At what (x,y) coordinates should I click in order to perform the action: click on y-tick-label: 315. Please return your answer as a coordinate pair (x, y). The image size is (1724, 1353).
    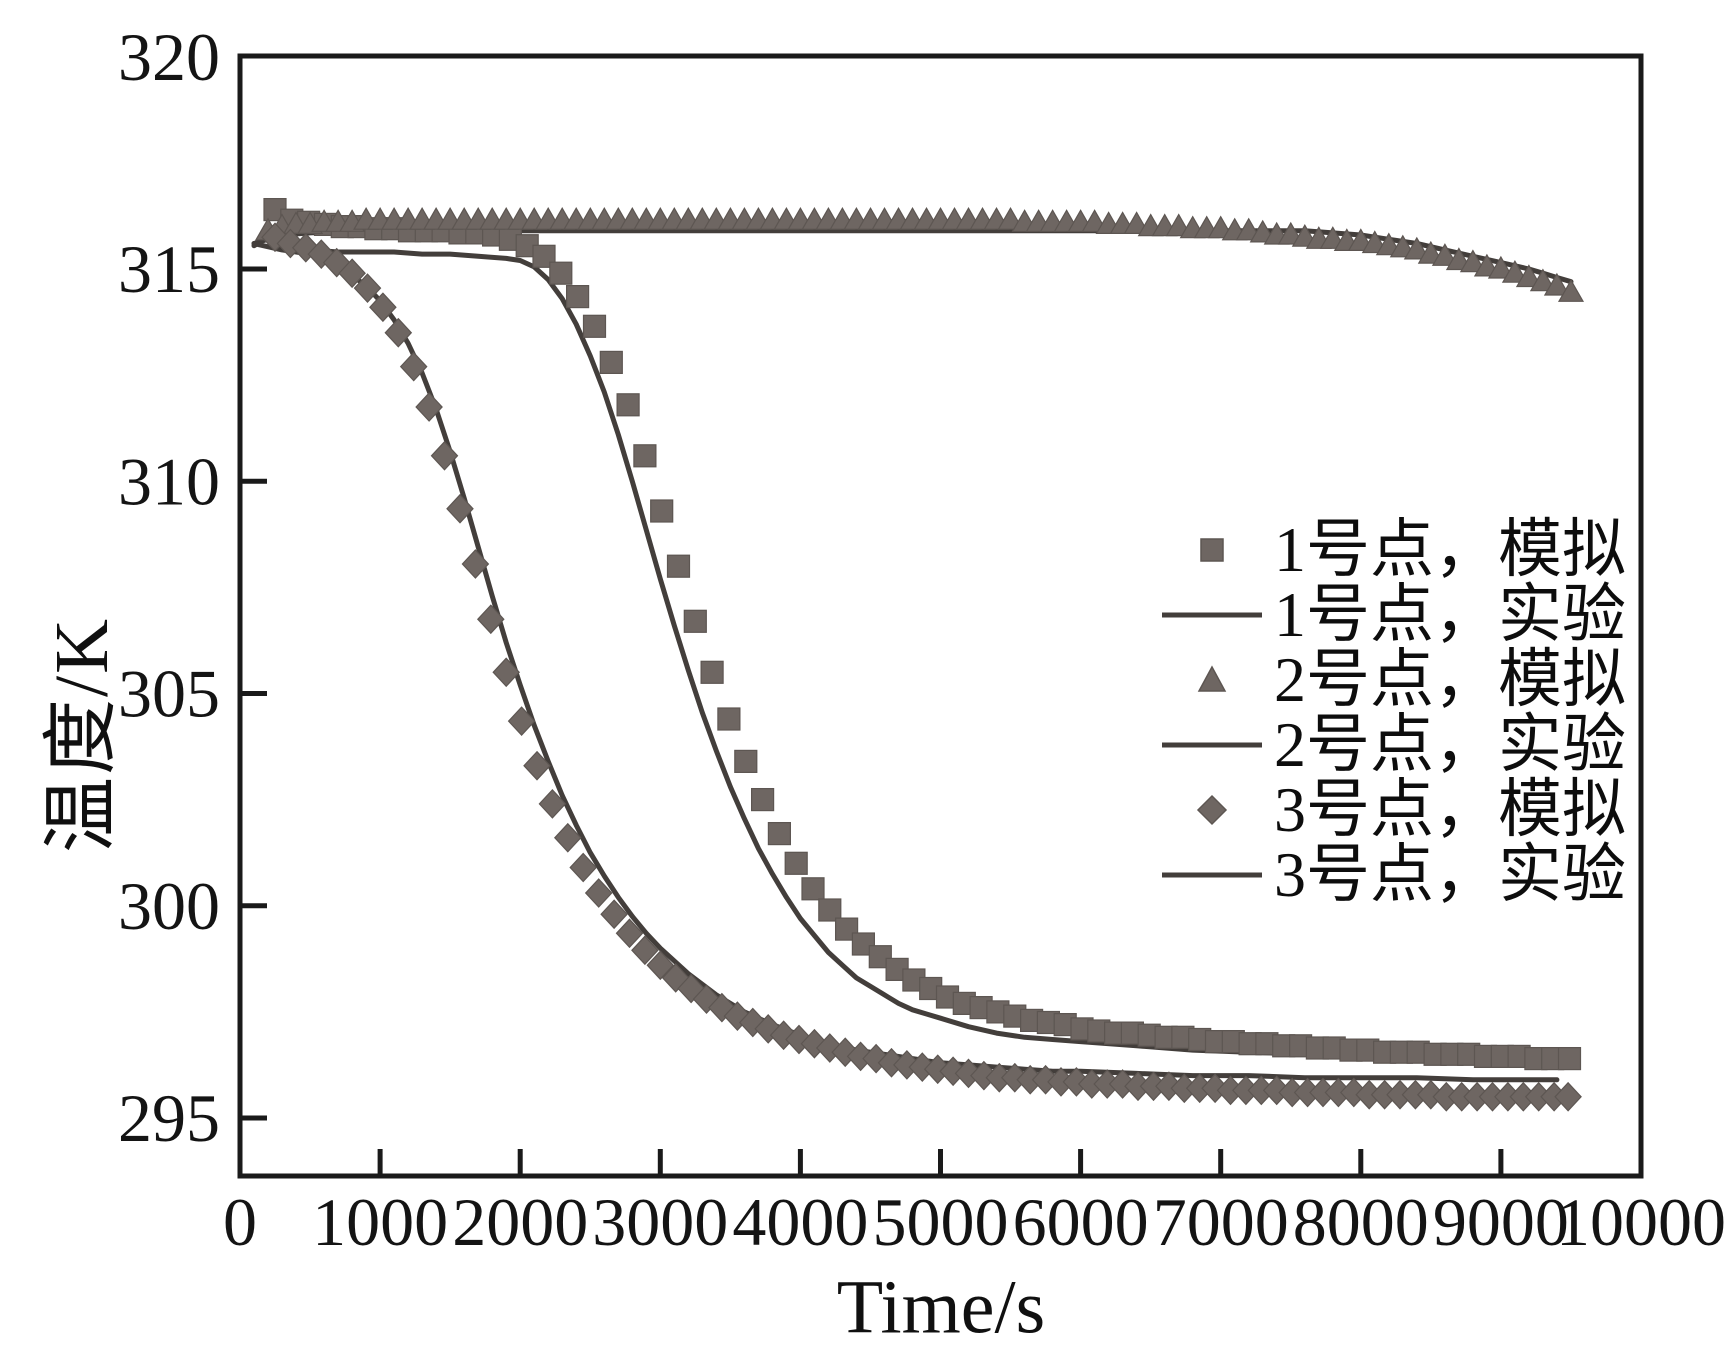
    Looking at the image, I should click on (169, 269).